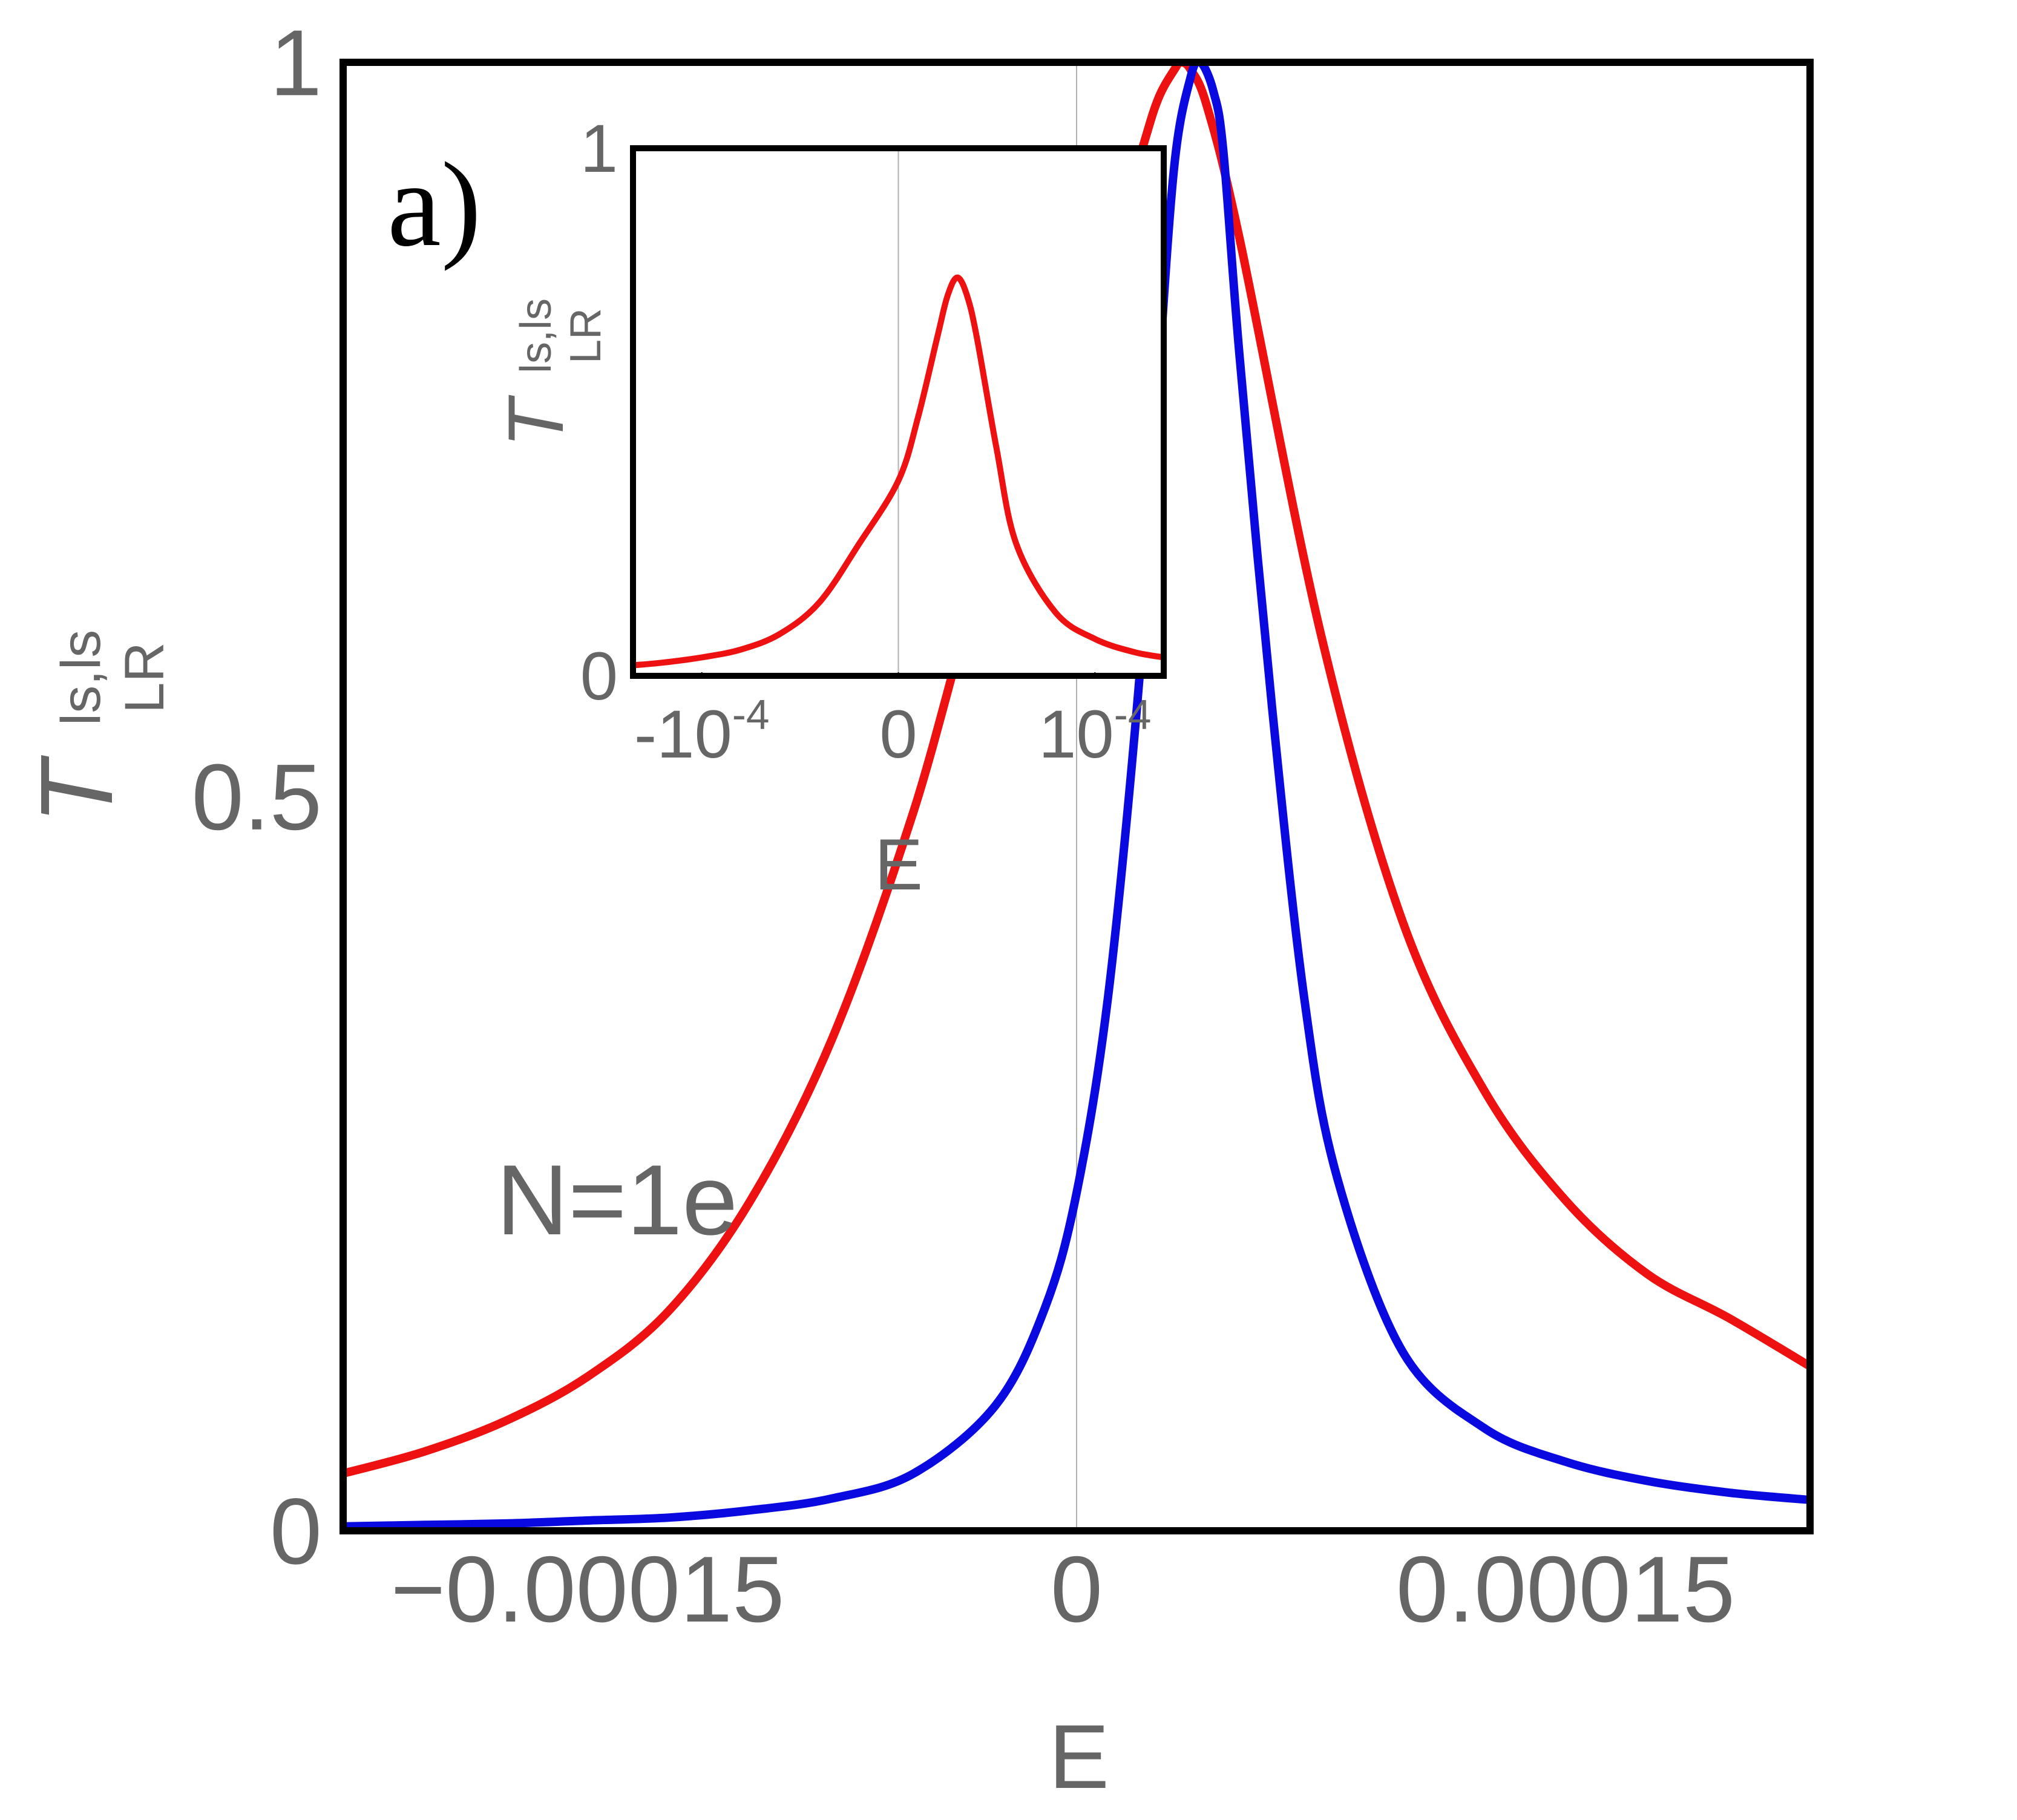 This screenshot has width=2017, height=1820. I want to click on inset-x-tick-label: 0, so click(898, 734).